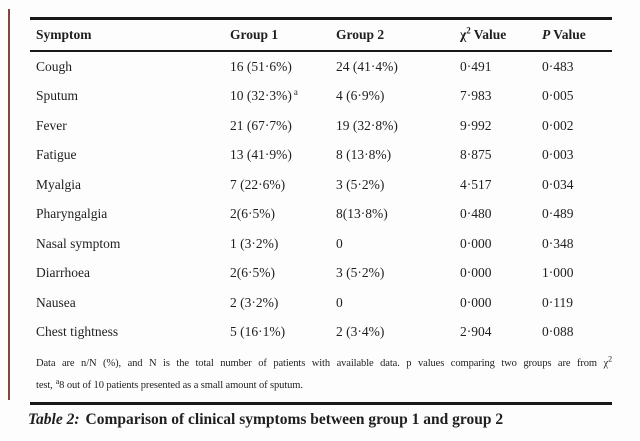  What do you see at coordinates (261, 66) in the screenshot?
I see `group1-cell: 16 (51·6%)` at bounding box center [261, 66].